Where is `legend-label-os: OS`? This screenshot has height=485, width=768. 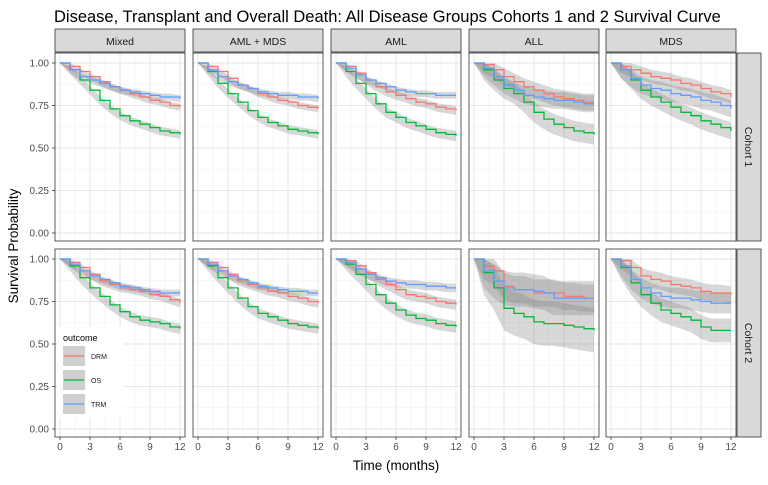 legend-label-os: OS is located at coordinates (96, 381).